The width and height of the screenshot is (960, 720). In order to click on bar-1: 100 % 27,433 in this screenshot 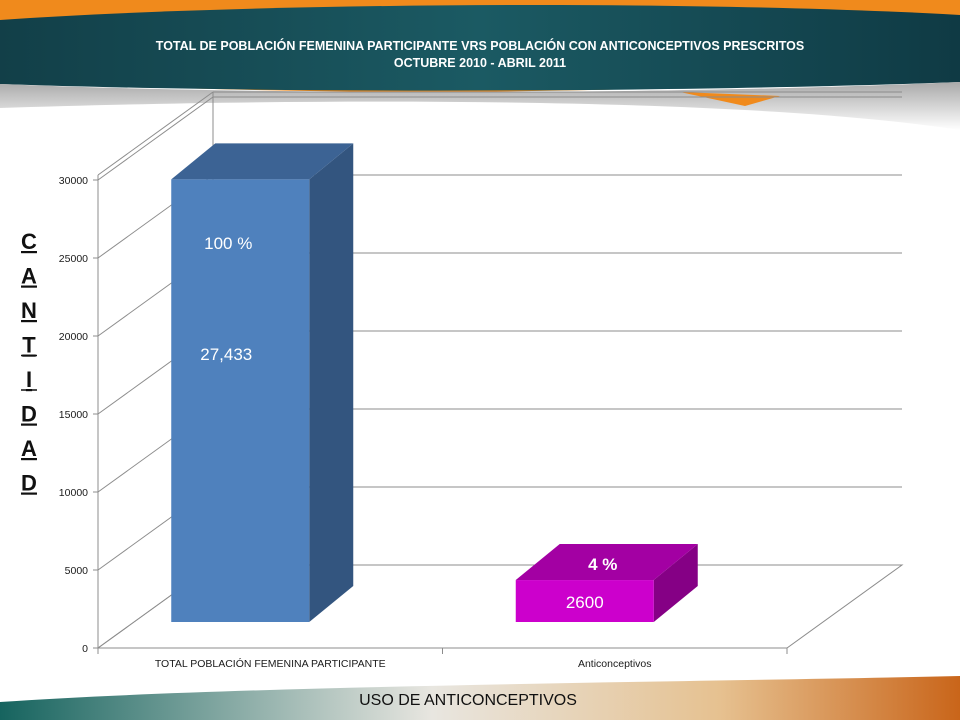, I will do `click(262, 383)`.